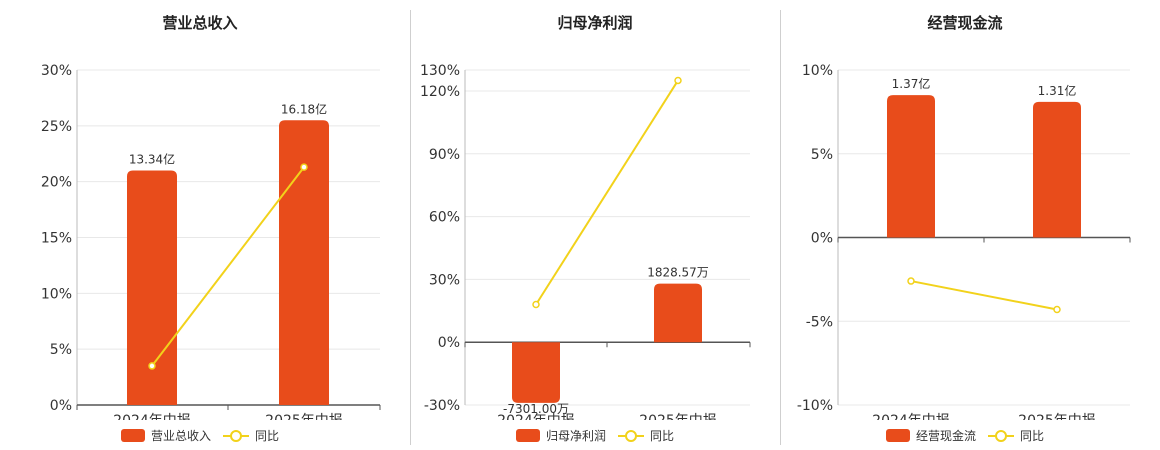 This screenshot has height=450, width=1160. Describe the element at coordinates (56, 239) in the screenshot. I see `y-tick-label: 15%` at that location.